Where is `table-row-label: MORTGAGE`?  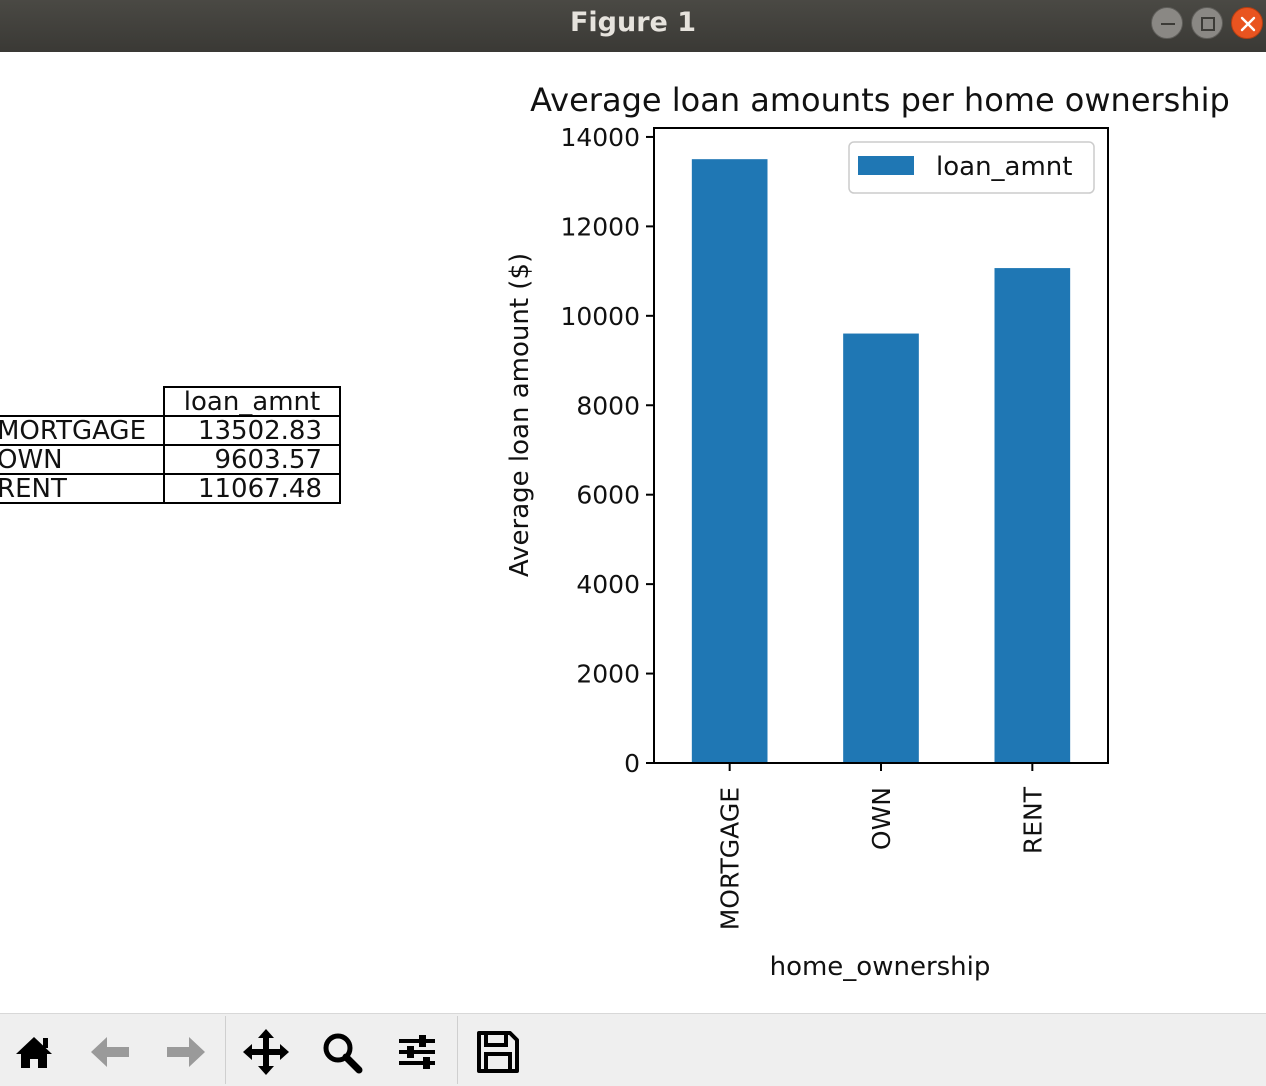 table-row-label: MORTGAGE is located at coordinates (73, 431).